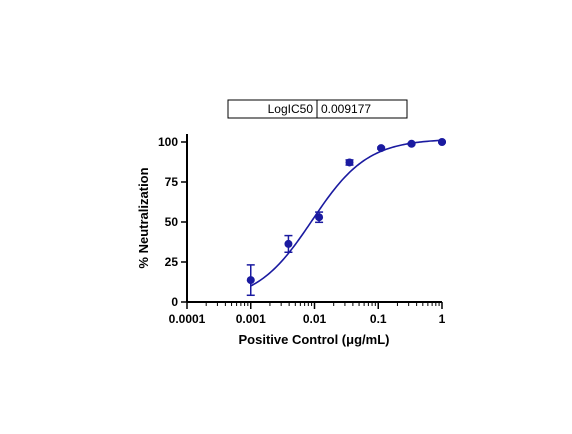 The height and width of the screenshot is (434, 572). I want to click on results-table-label: LogIC50, so click(291, 109).